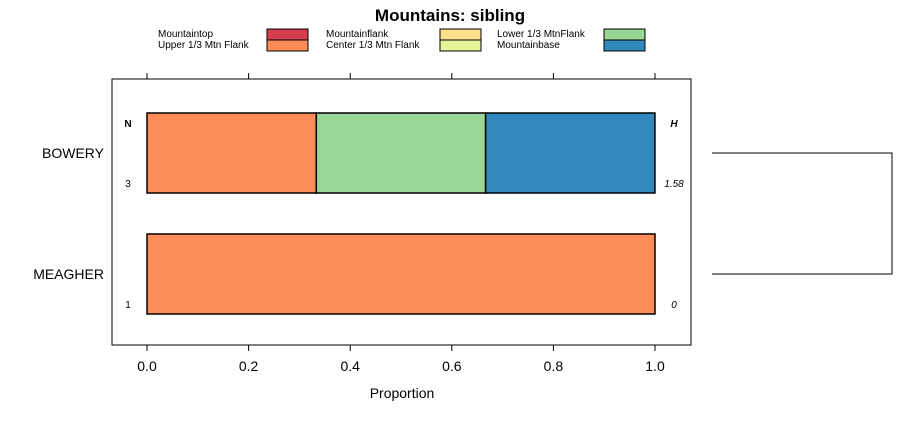 The height and width of the screenshot is (425, 900). Describe the element at coordinates (528, 45) in the screenshot. I see `legend-label-mountainbase: Mountainbase` at that location.